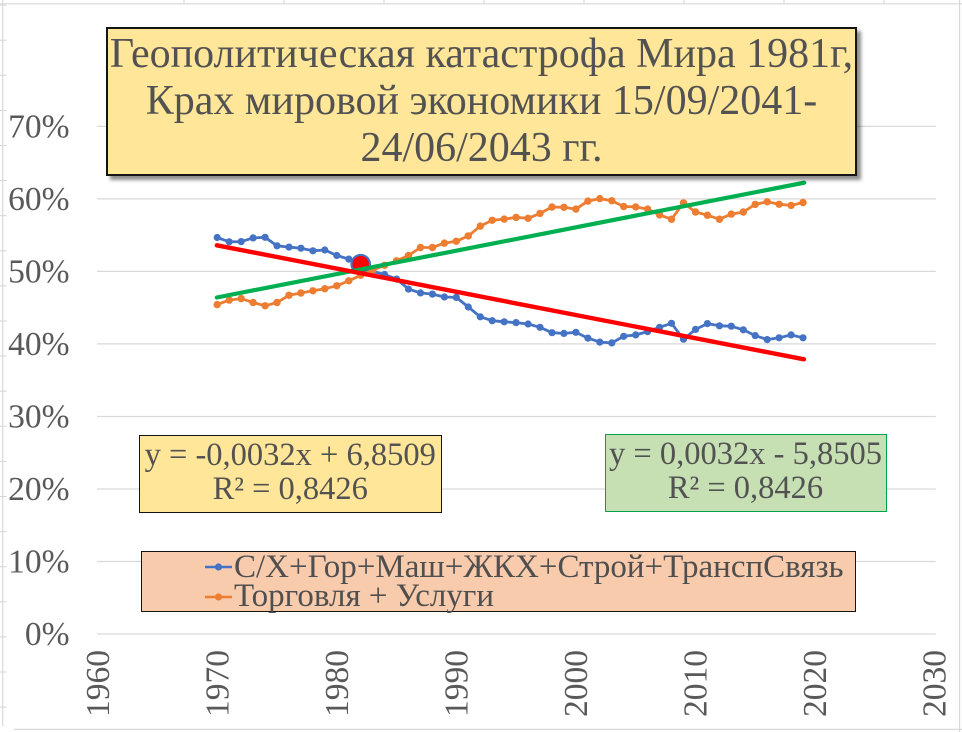 Image resolution: width=962 pixels, height=732 pixels. Describe the element at coordinates (576, 683) in the screenshot. I see `svg-text: 2000` at that location.